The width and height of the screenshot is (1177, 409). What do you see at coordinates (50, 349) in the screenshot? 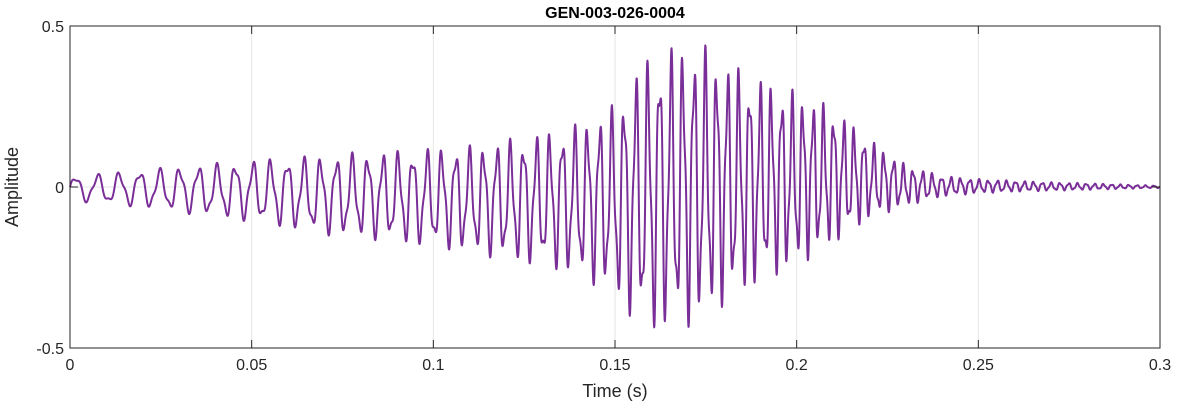
I see `y-tick-label: -0.5` at bounding box center [50, 349].